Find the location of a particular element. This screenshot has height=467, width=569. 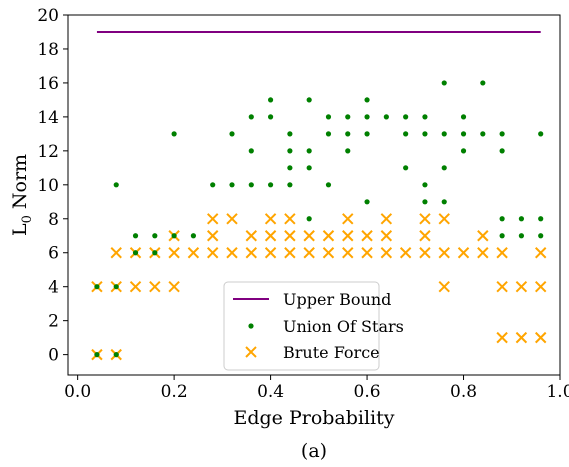

legend: Upper Bound Union Of Stars Brute Force is located at coordinates (313, 326).